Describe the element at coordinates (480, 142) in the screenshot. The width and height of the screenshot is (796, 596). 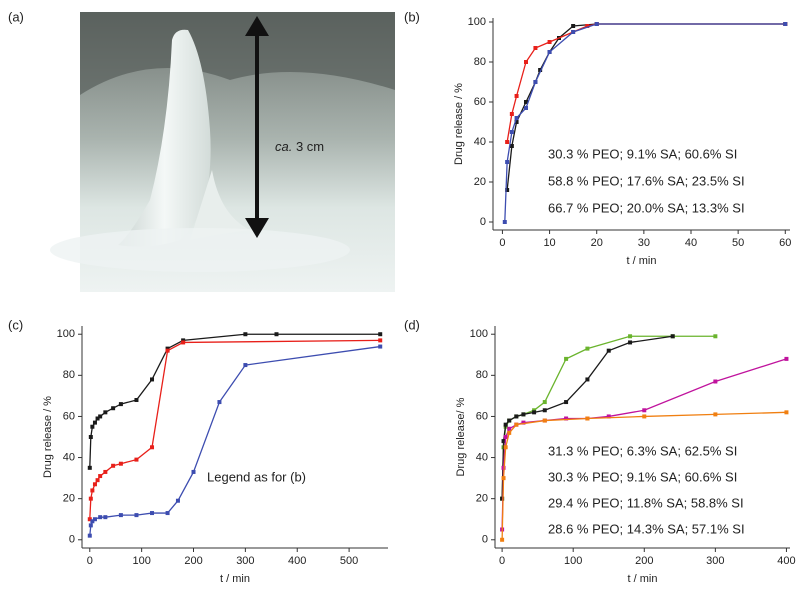
I see `y-tick-label: 40` at that location.